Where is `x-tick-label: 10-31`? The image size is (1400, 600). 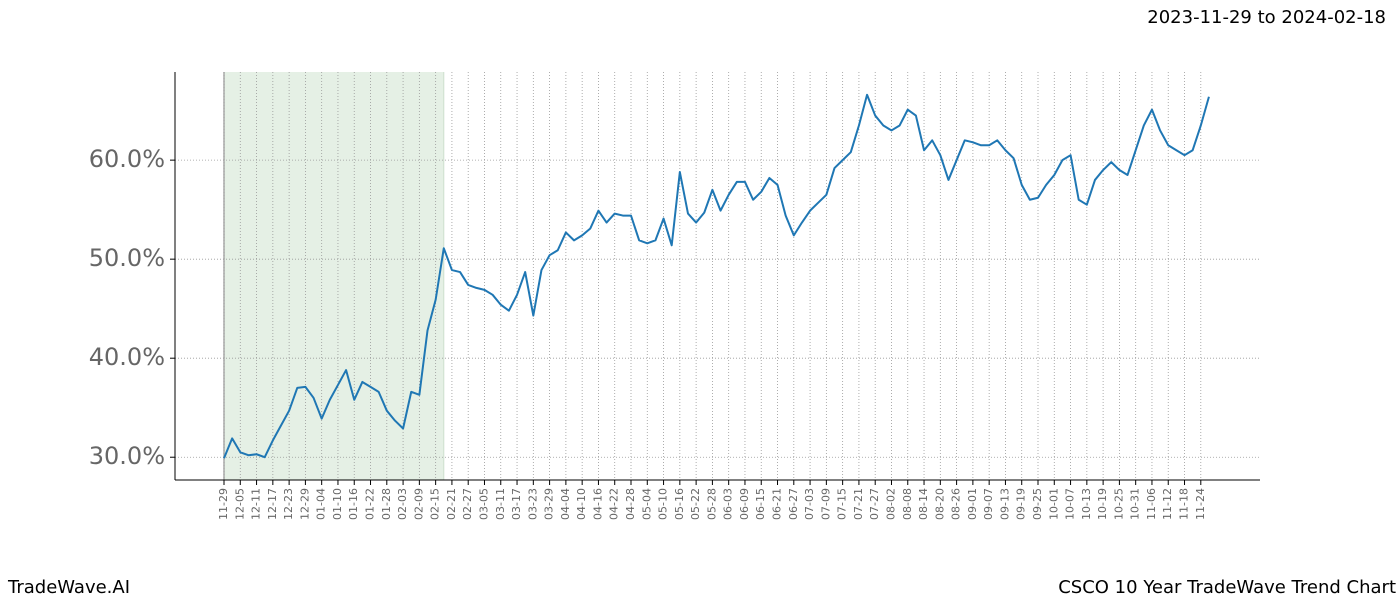 x-tick-label: 10-31 is located at coordinates (1135, 504).